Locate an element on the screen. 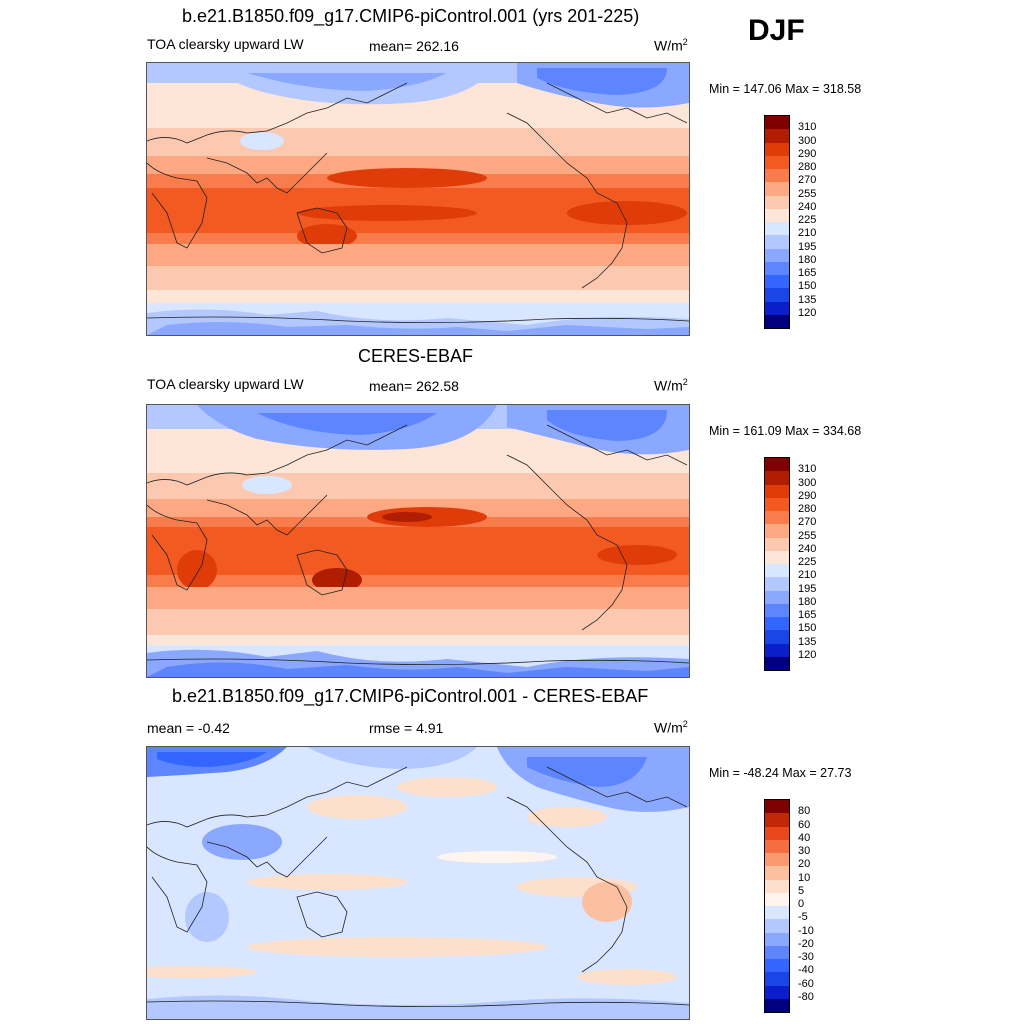 The width and height of the screenshot is (1024, 1024). panel-2-variable-label: TOA clearsky upward LW is located at coordinates (225, 384).